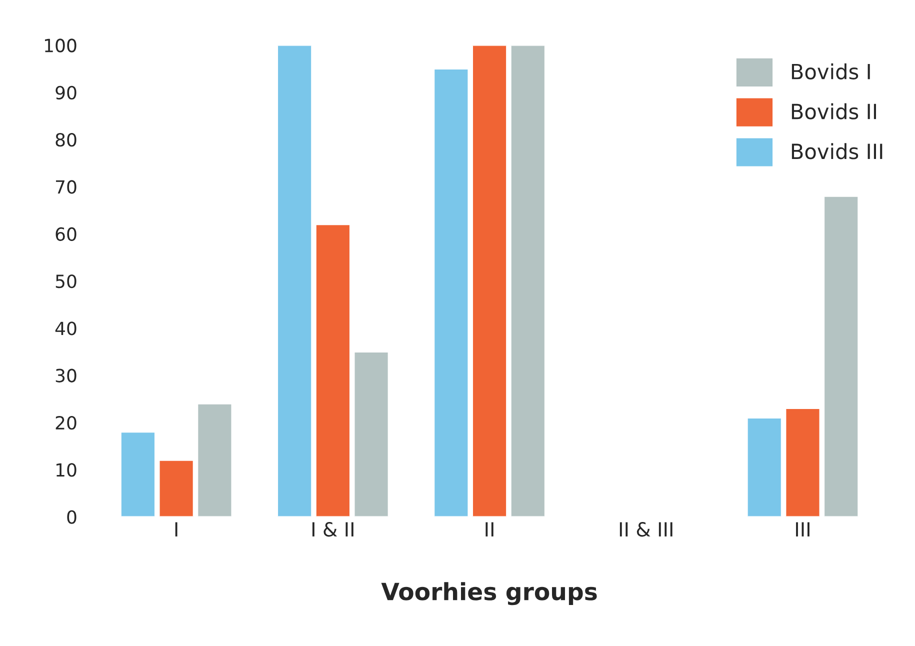  Describe the element at coordinates (489, 594) in the screenshot. I see `x-axis-title: Voorhies groups` at that location.